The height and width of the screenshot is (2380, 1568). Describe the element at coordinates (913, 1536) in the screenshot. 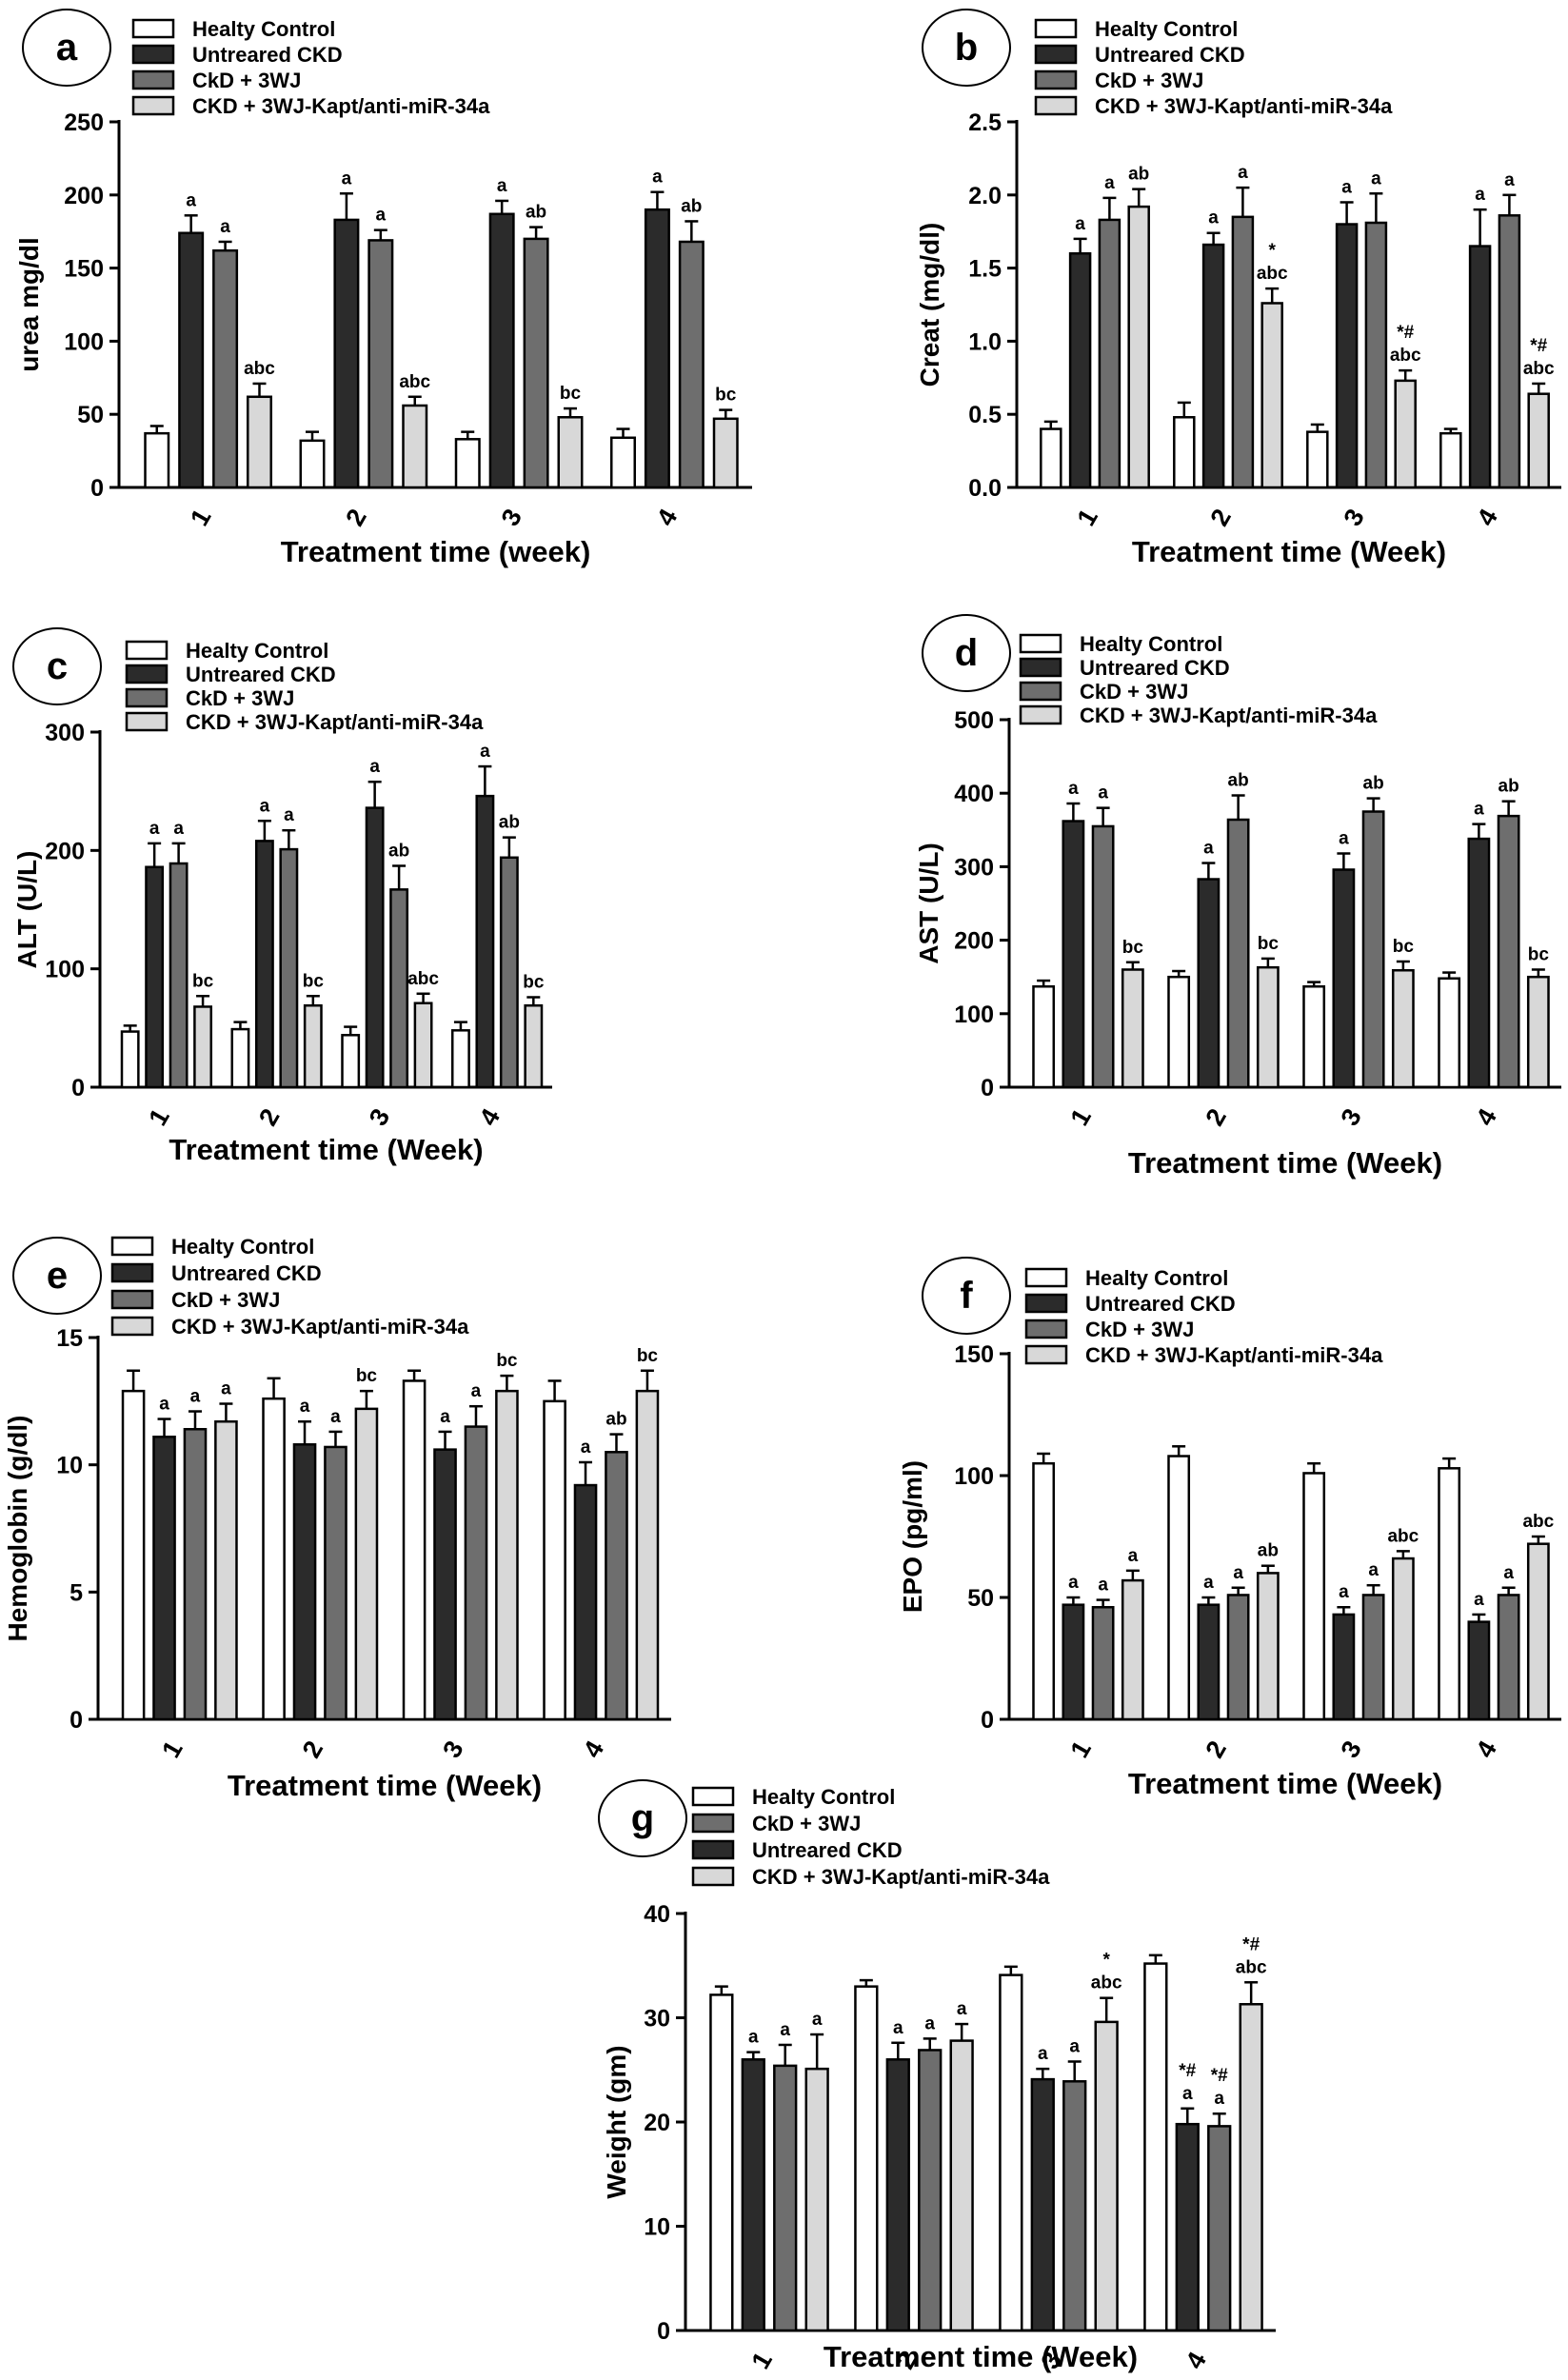

I see `y-axis-label: EPO (pg/ml)` at that location.